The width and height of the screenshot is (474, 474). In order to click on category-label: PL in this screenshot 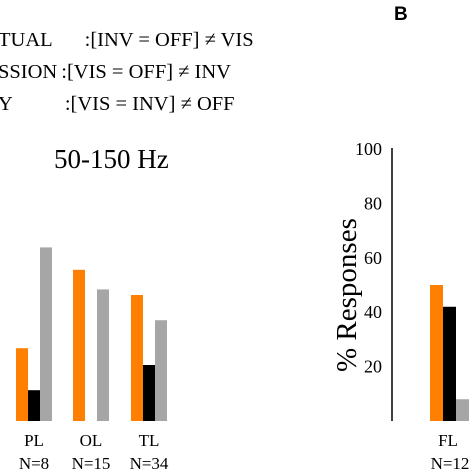, I will do `click(34, 440)`.